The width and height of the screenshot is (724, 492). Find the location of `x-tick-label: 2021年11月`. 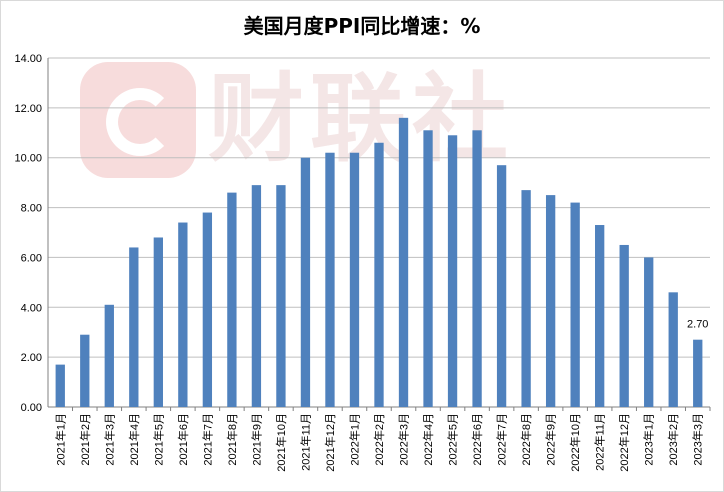

x-tick-label: 2021年11月 is located at coordinates (305, 442).